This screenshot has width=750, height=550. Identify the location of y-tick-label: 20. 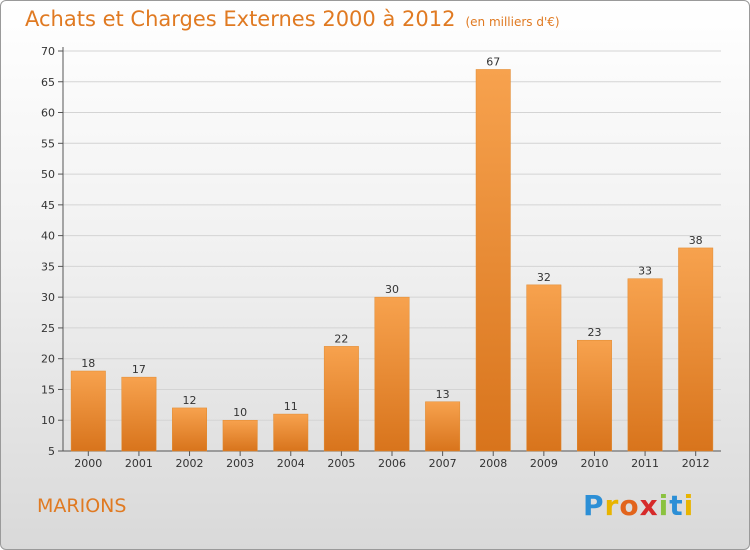
(48, 359).